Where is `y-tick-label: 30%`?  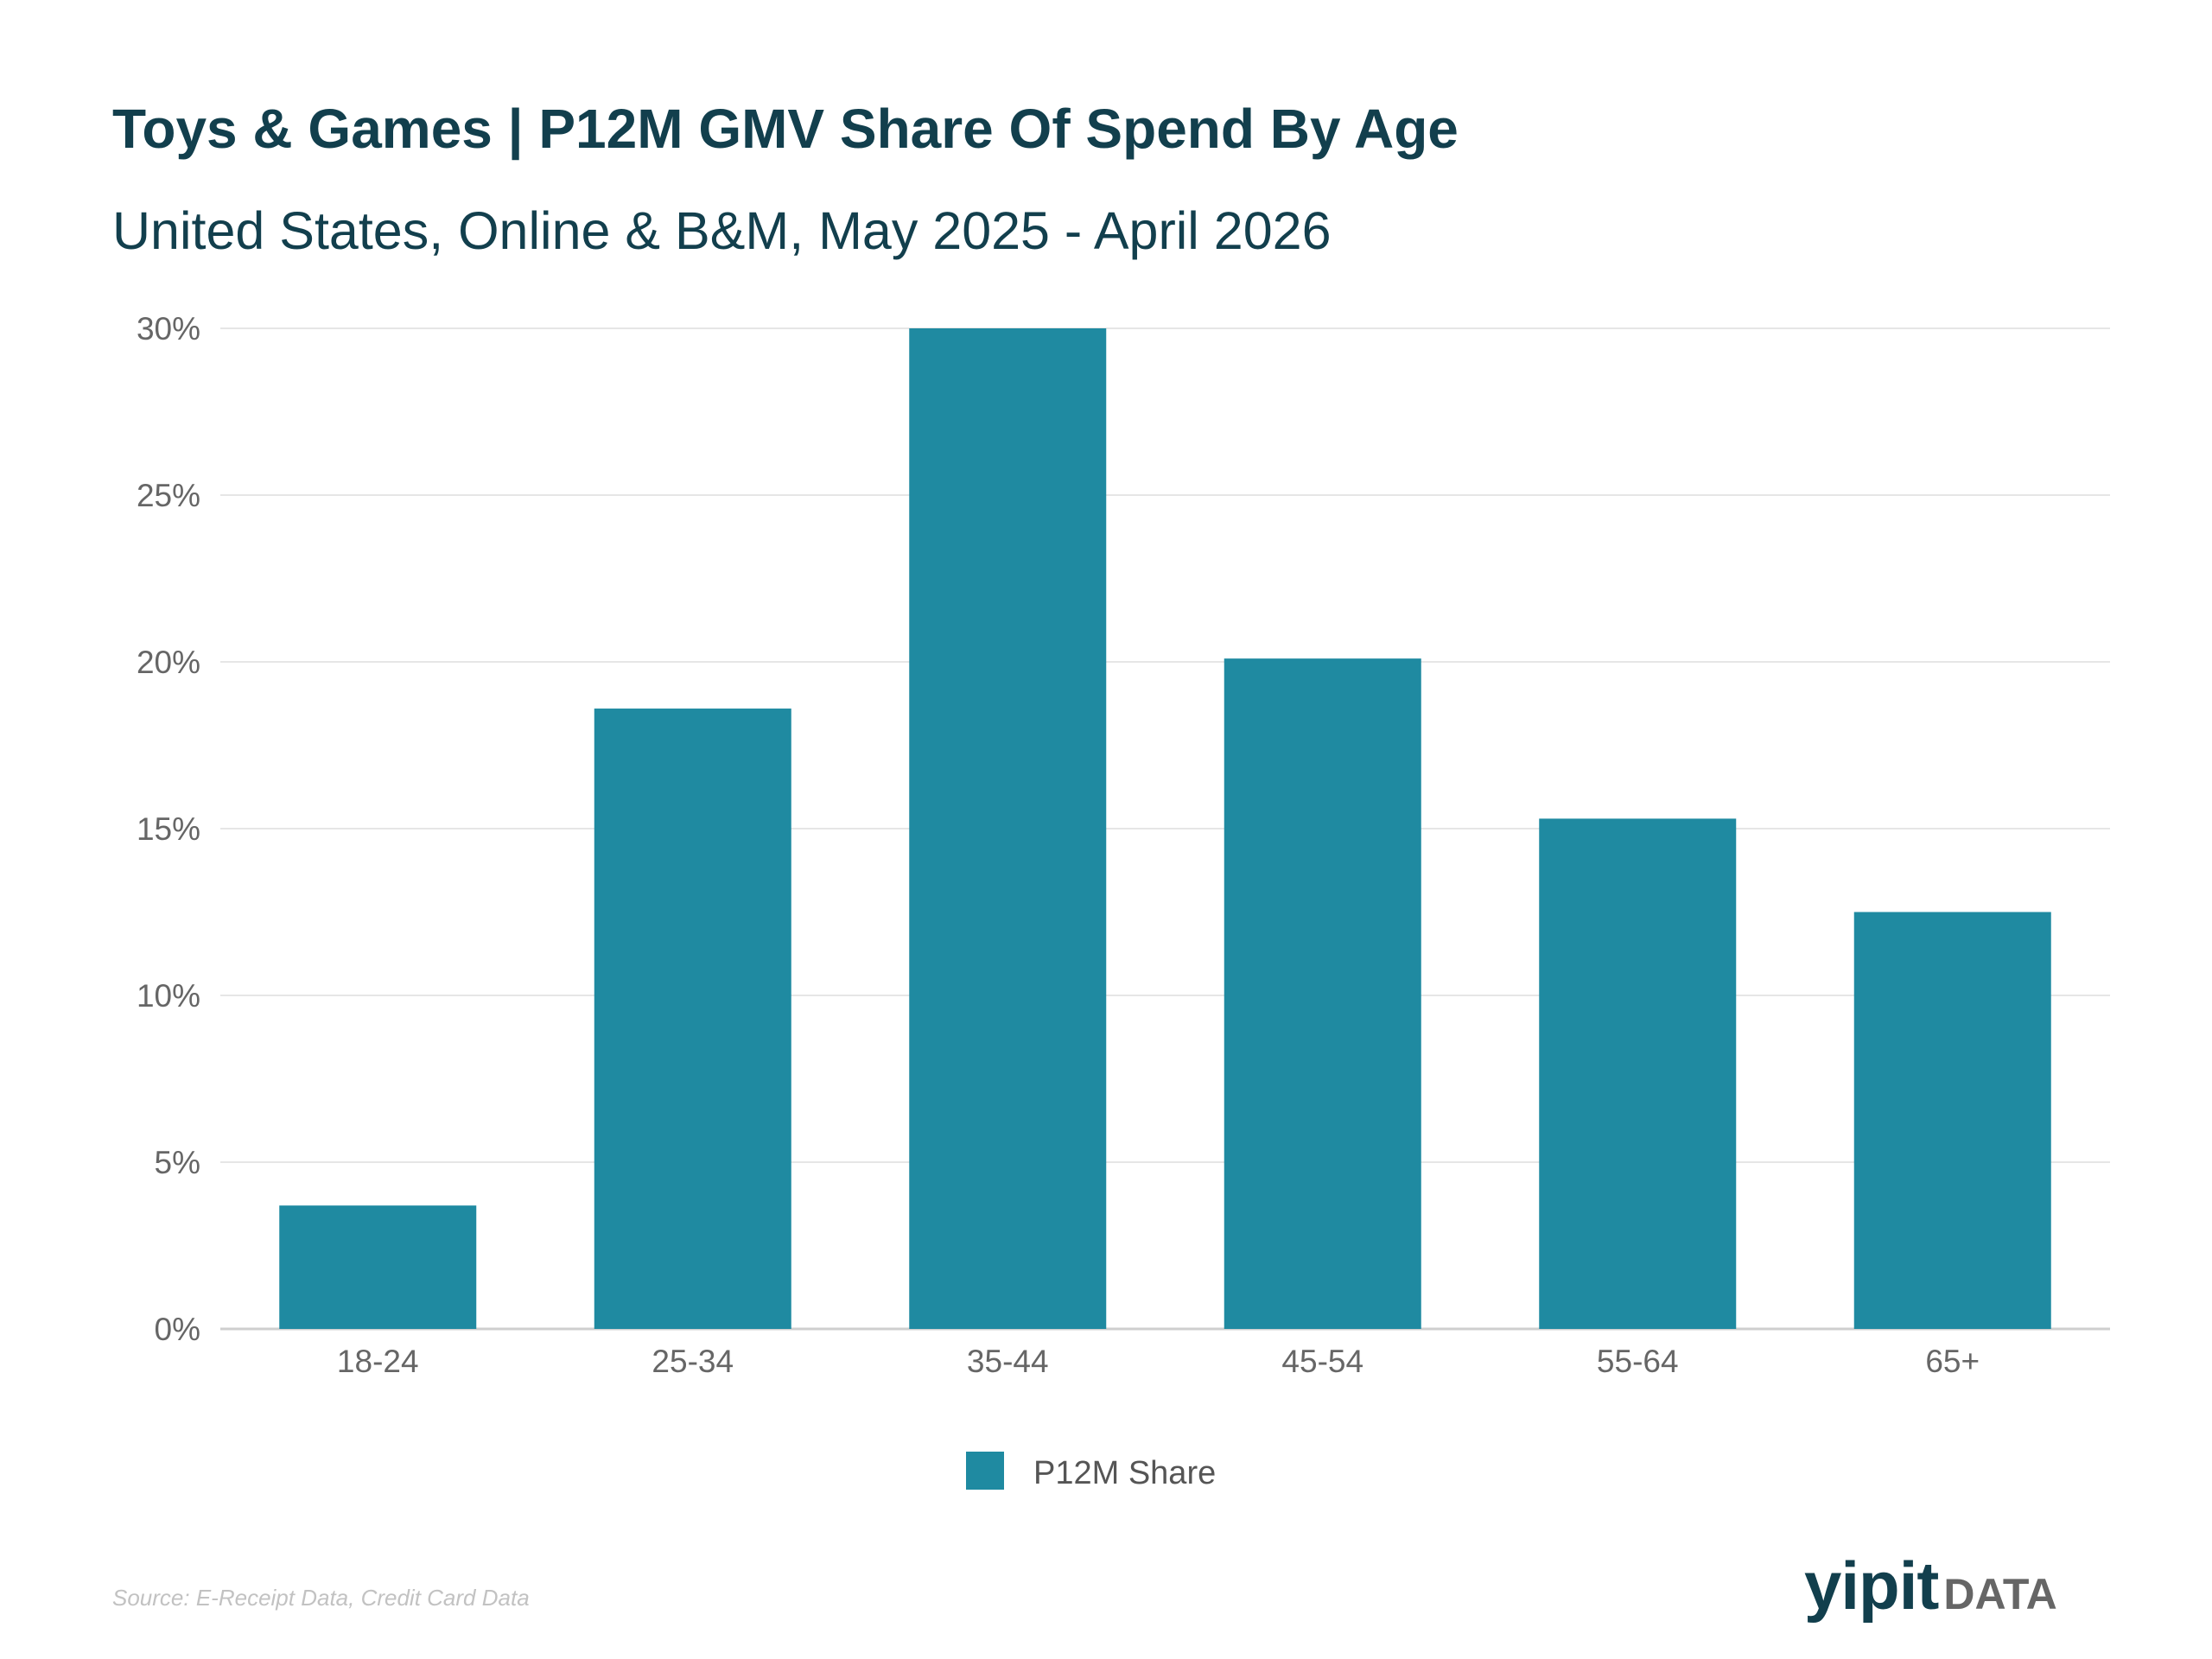 y-tick-label: 30% is located at coordinates (168, 328).